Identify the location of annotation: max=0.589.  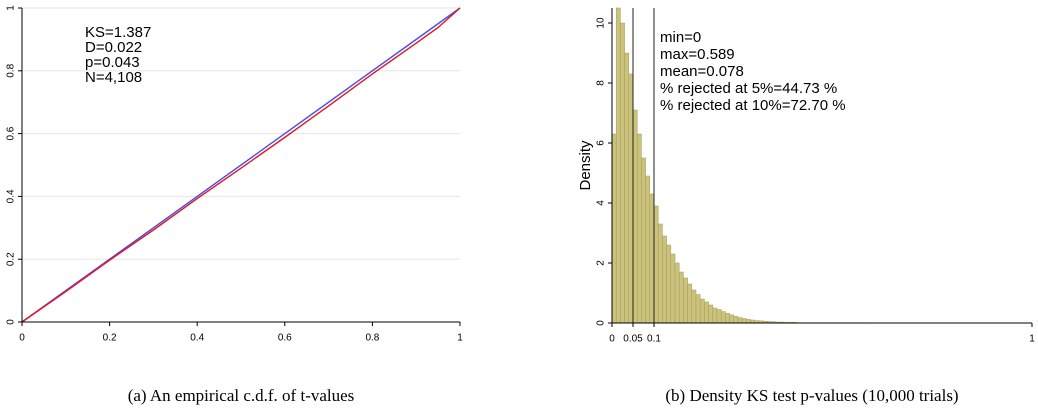
(697, 54).